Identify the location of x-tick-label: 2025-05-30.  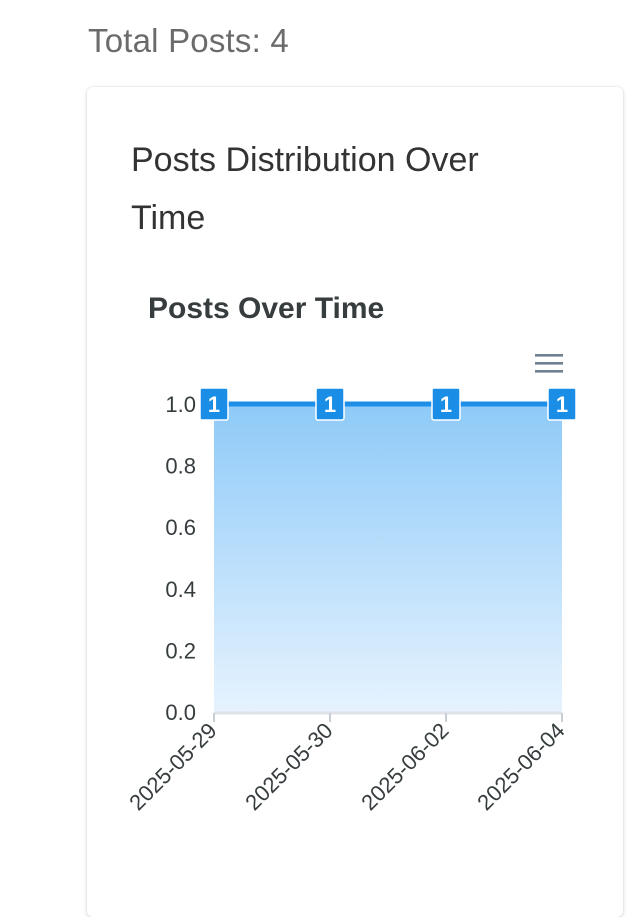
(288, 766).